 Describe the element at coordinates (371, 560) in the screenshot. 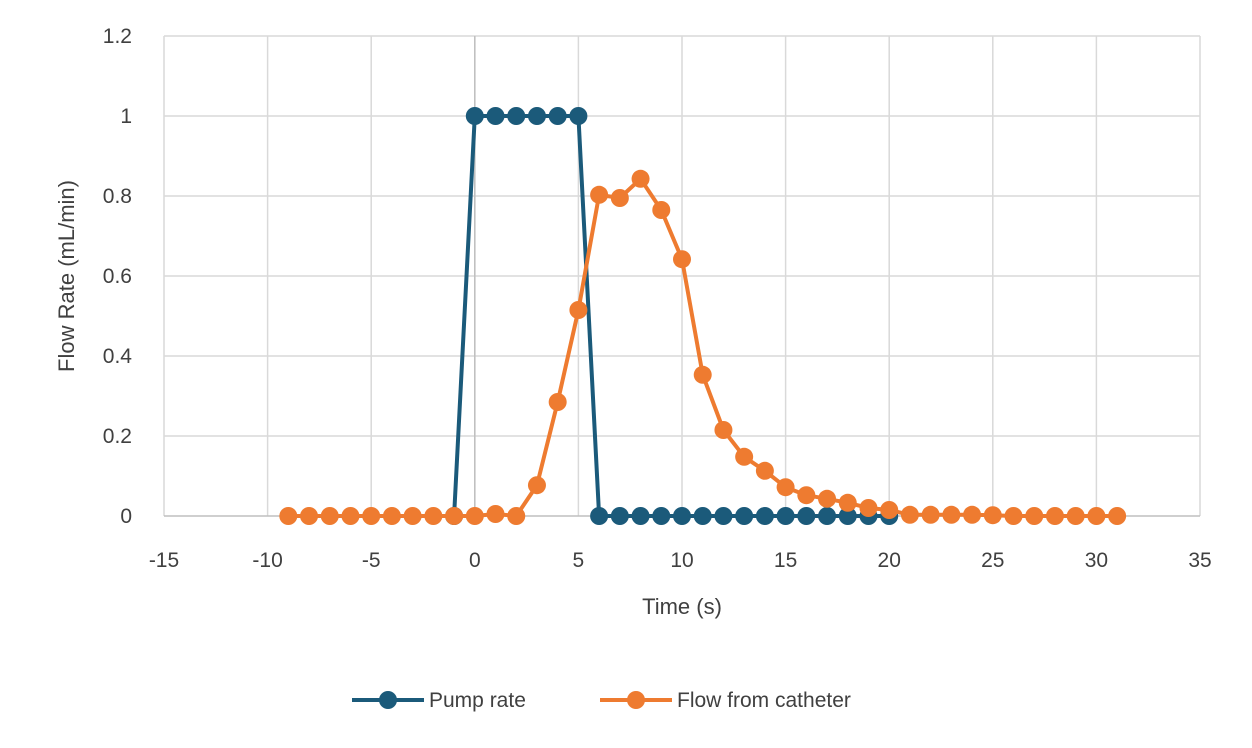

I see `x-tick-label: -5` at that location.